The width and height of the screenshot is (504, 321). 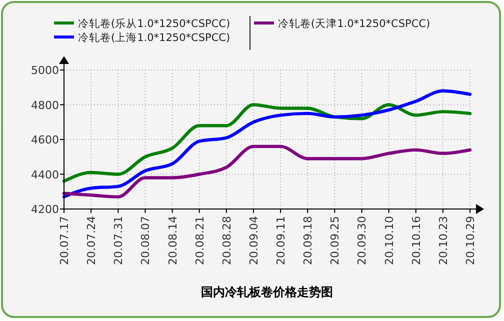 What do you see at coordinates (173, 240) in the screenshot?
I see `x-tick-label: 20.08.14` at bounding box center [173, 240].